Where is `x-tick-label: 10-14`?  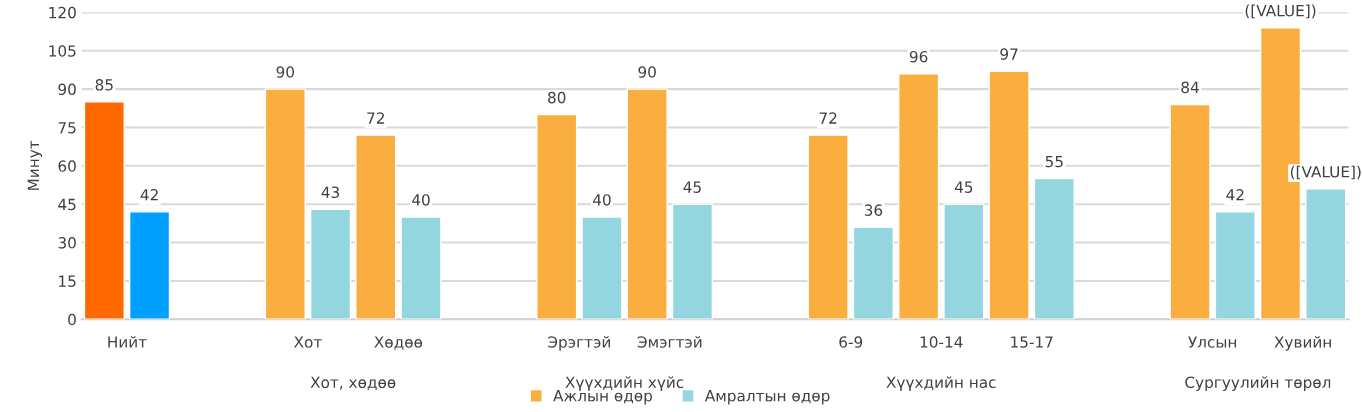
x-tick-label: 10-14 is located at coordinates (941, 342).